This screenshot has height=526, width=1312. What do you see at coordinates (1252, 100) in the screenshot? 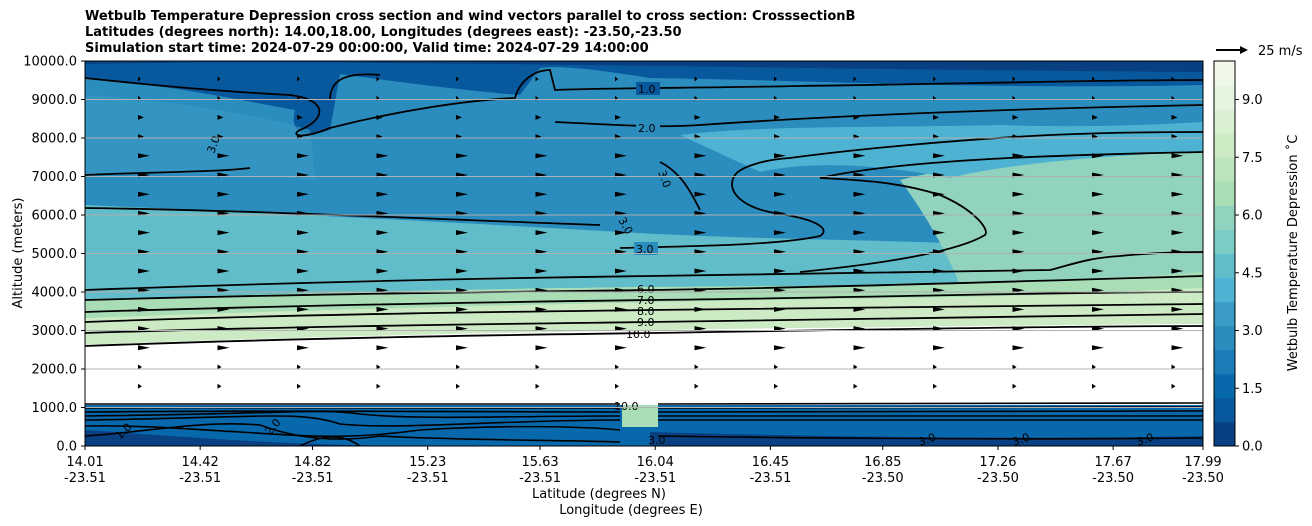
I see `colorbar-tick-label: 9.0` at bounding box center [1252, 100].